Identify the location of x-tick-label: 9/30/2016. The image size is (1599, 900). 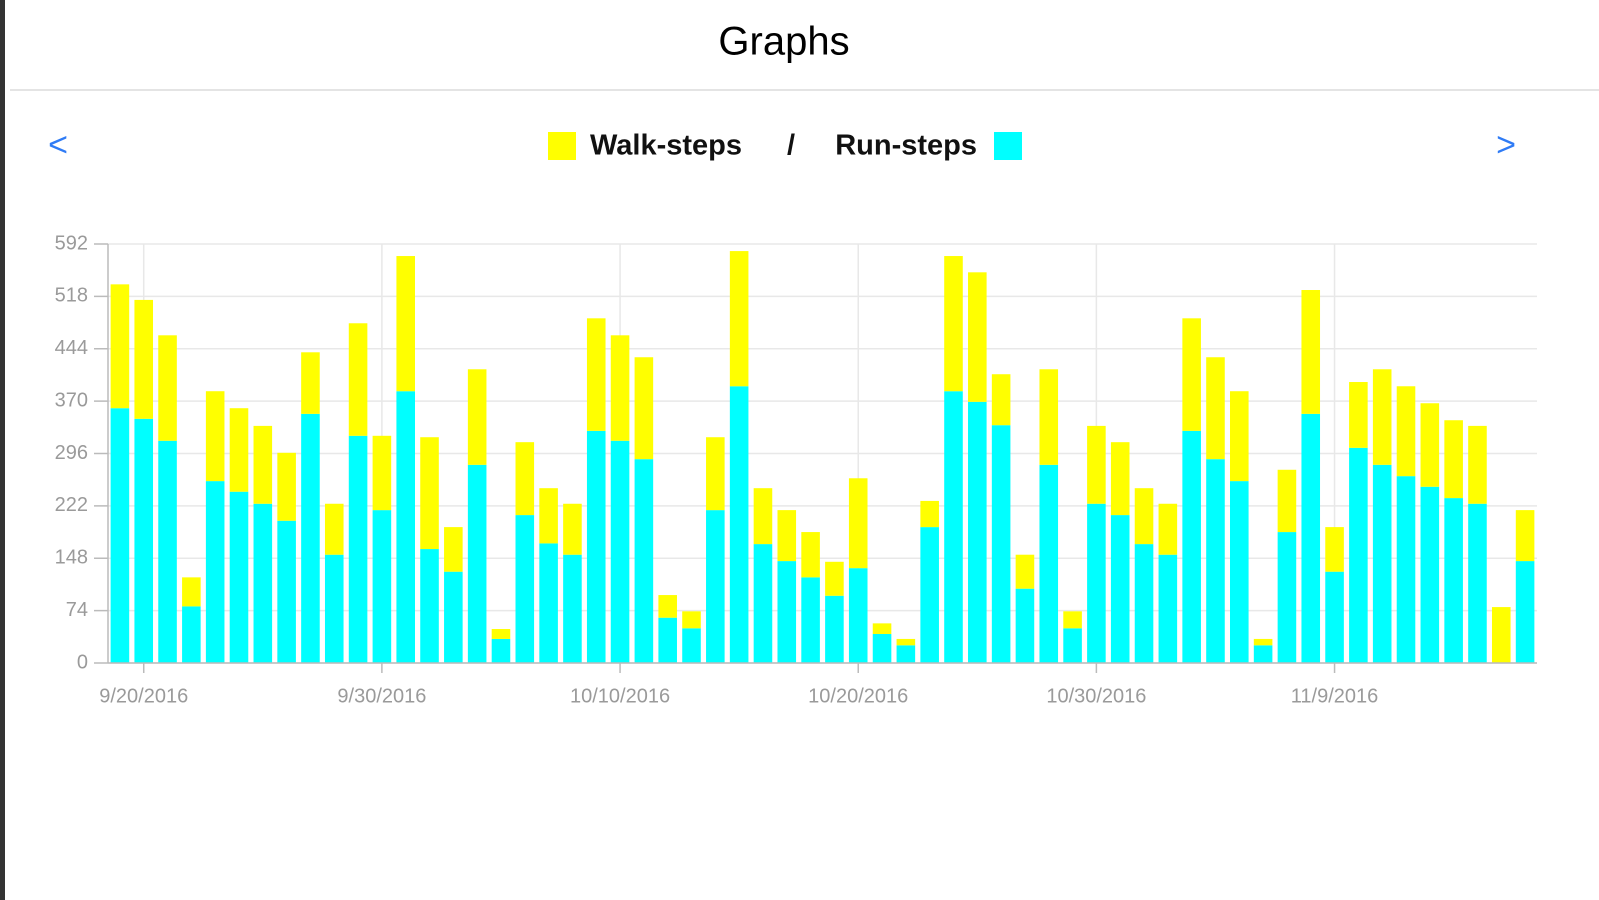
(381, 696).